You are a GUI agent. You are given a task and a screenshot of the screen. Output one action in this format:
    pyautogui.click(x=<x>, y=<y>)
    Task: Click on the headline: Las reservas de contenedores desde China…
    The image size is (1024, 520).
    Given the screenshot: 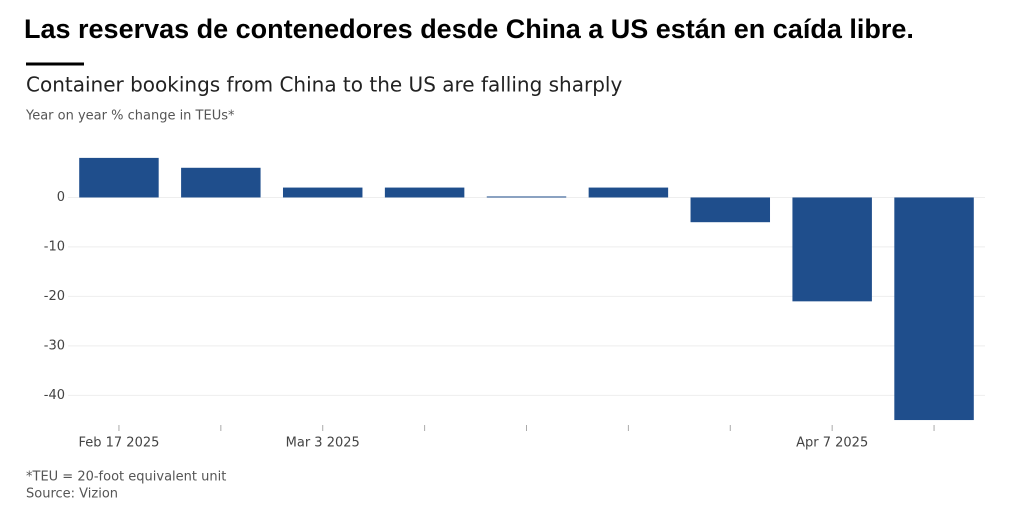 What is the action you would take?
    pyautogui.click(x=469, y=29)
    